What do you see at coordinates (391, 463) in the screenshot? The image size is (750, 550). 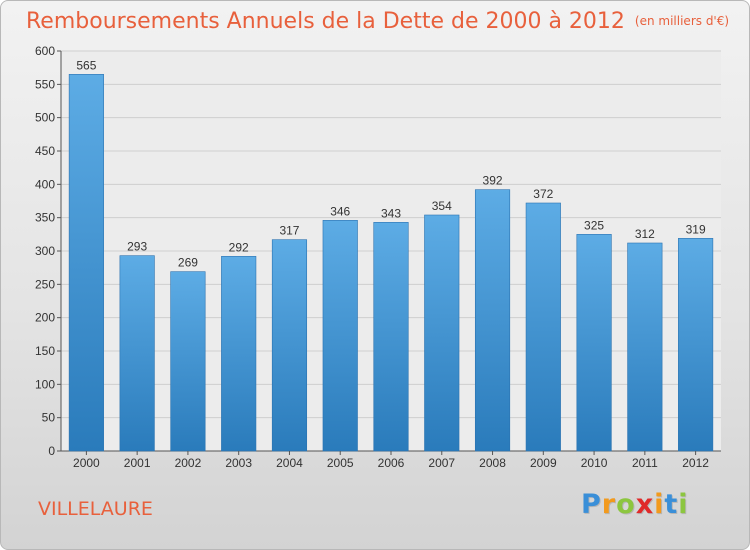 I see `x-tick-label: 2006` at bounding box center [391, 463].